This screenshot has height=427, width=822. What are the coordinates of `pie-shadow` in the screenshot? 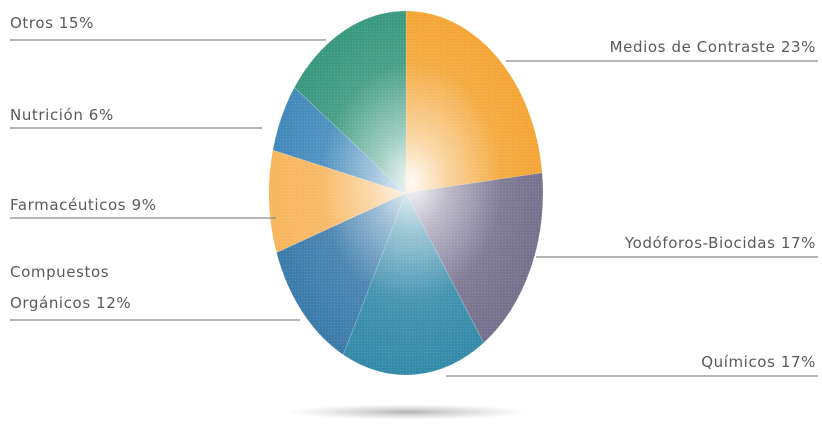 It's located at (408, 412).